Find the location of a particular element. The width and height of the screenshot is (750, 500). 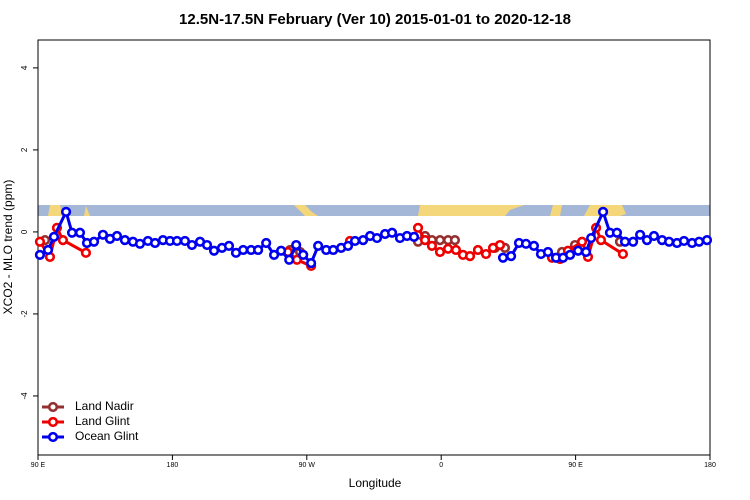

x-tick-label: 0 is located at coordinates (441, 465).